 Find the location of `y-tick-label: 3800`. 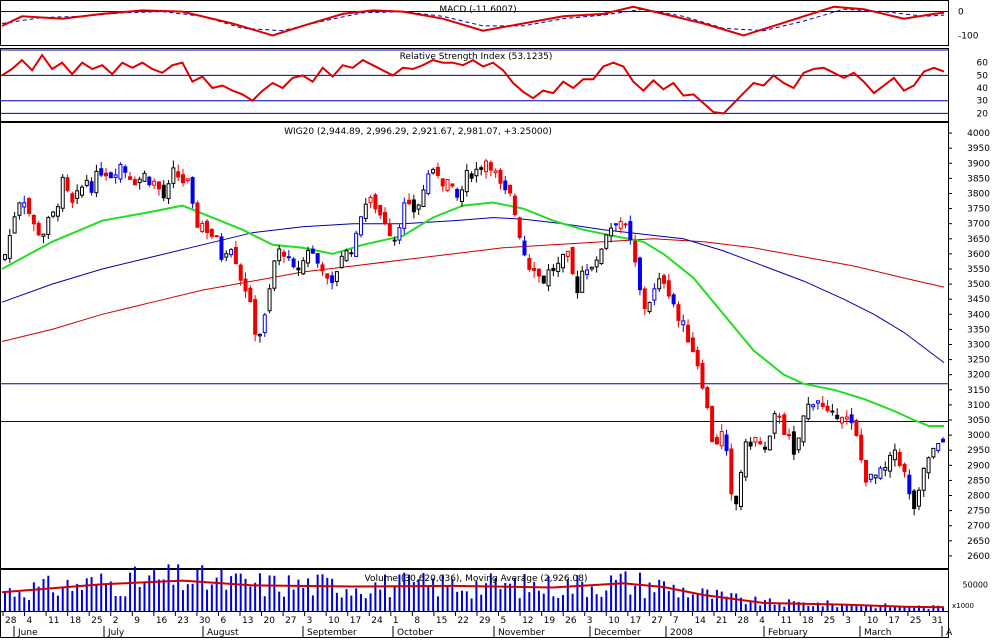

y-tick-label: 3800 is located at coordinates (978, 194).